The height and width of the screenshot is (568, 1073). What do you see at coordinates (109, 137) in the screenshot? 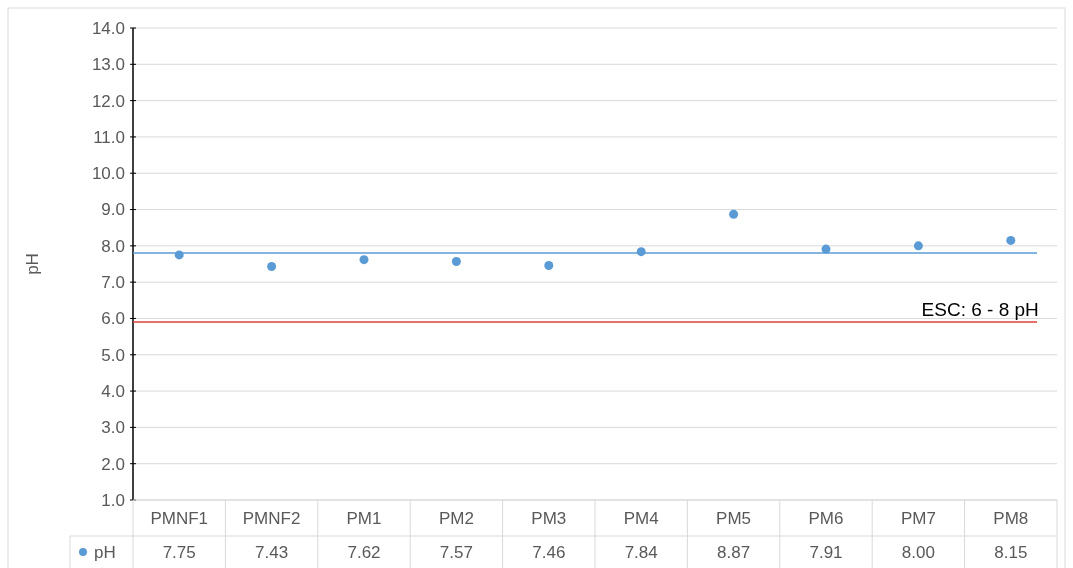
I see `y-tick-label: 11.0` at bounding box center [109, 137].